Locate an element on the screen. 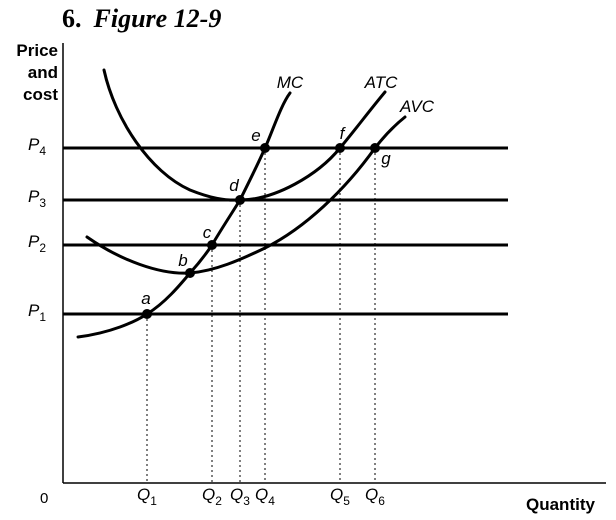 Image resolution: width=616 pixels, height=520 pixels. point-c is located at coordinates (212, 245).